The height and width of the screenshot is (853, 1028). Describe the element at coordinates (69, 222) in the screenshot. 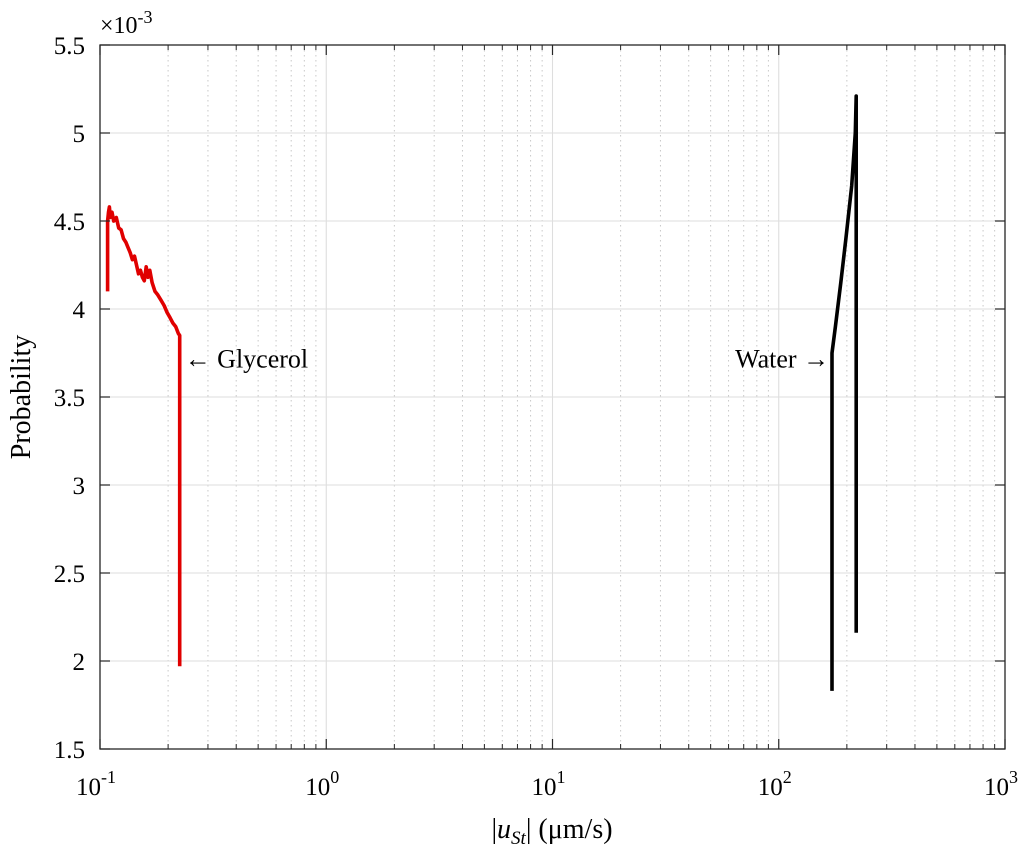

I see `y-tick-label: 4.5` at that location.